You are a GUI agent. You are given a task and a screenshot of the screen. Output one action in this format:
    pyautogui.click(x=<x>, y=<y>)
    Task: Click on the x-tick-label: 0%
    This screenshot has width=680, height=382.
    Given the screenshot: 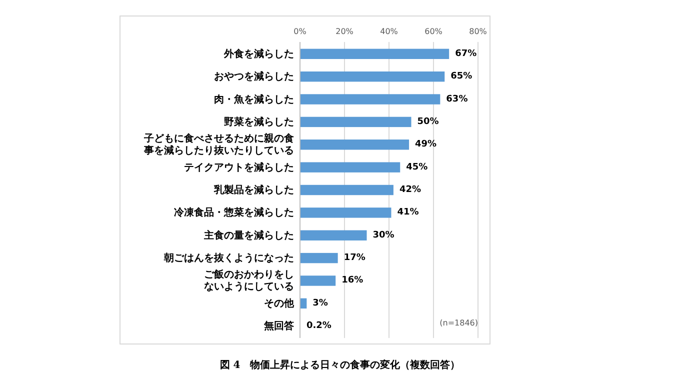 What is the action you would take?
    pyautogui.click(x=300, y=31)
    